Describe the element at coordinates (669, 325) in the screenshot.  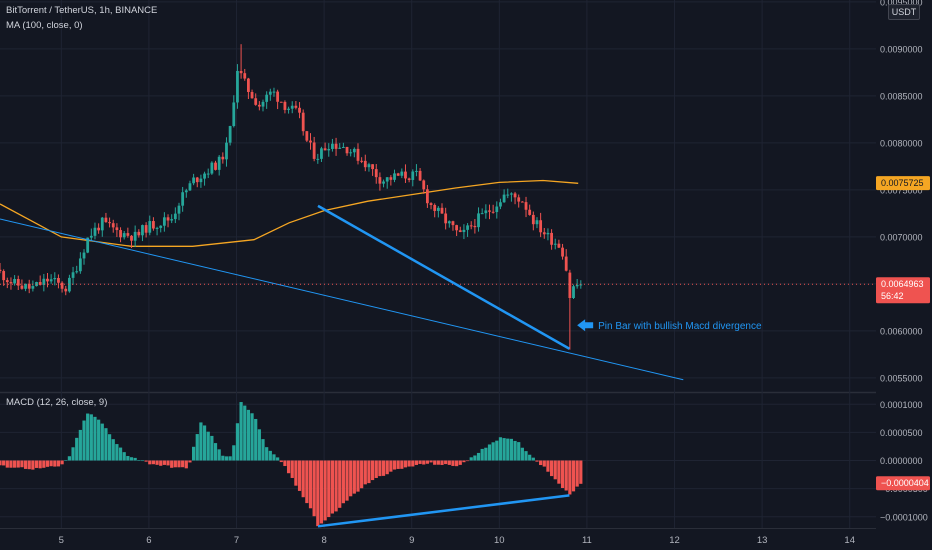
I see `annotation-layer: Pin Bar with bullish Macd divergence` at that location.